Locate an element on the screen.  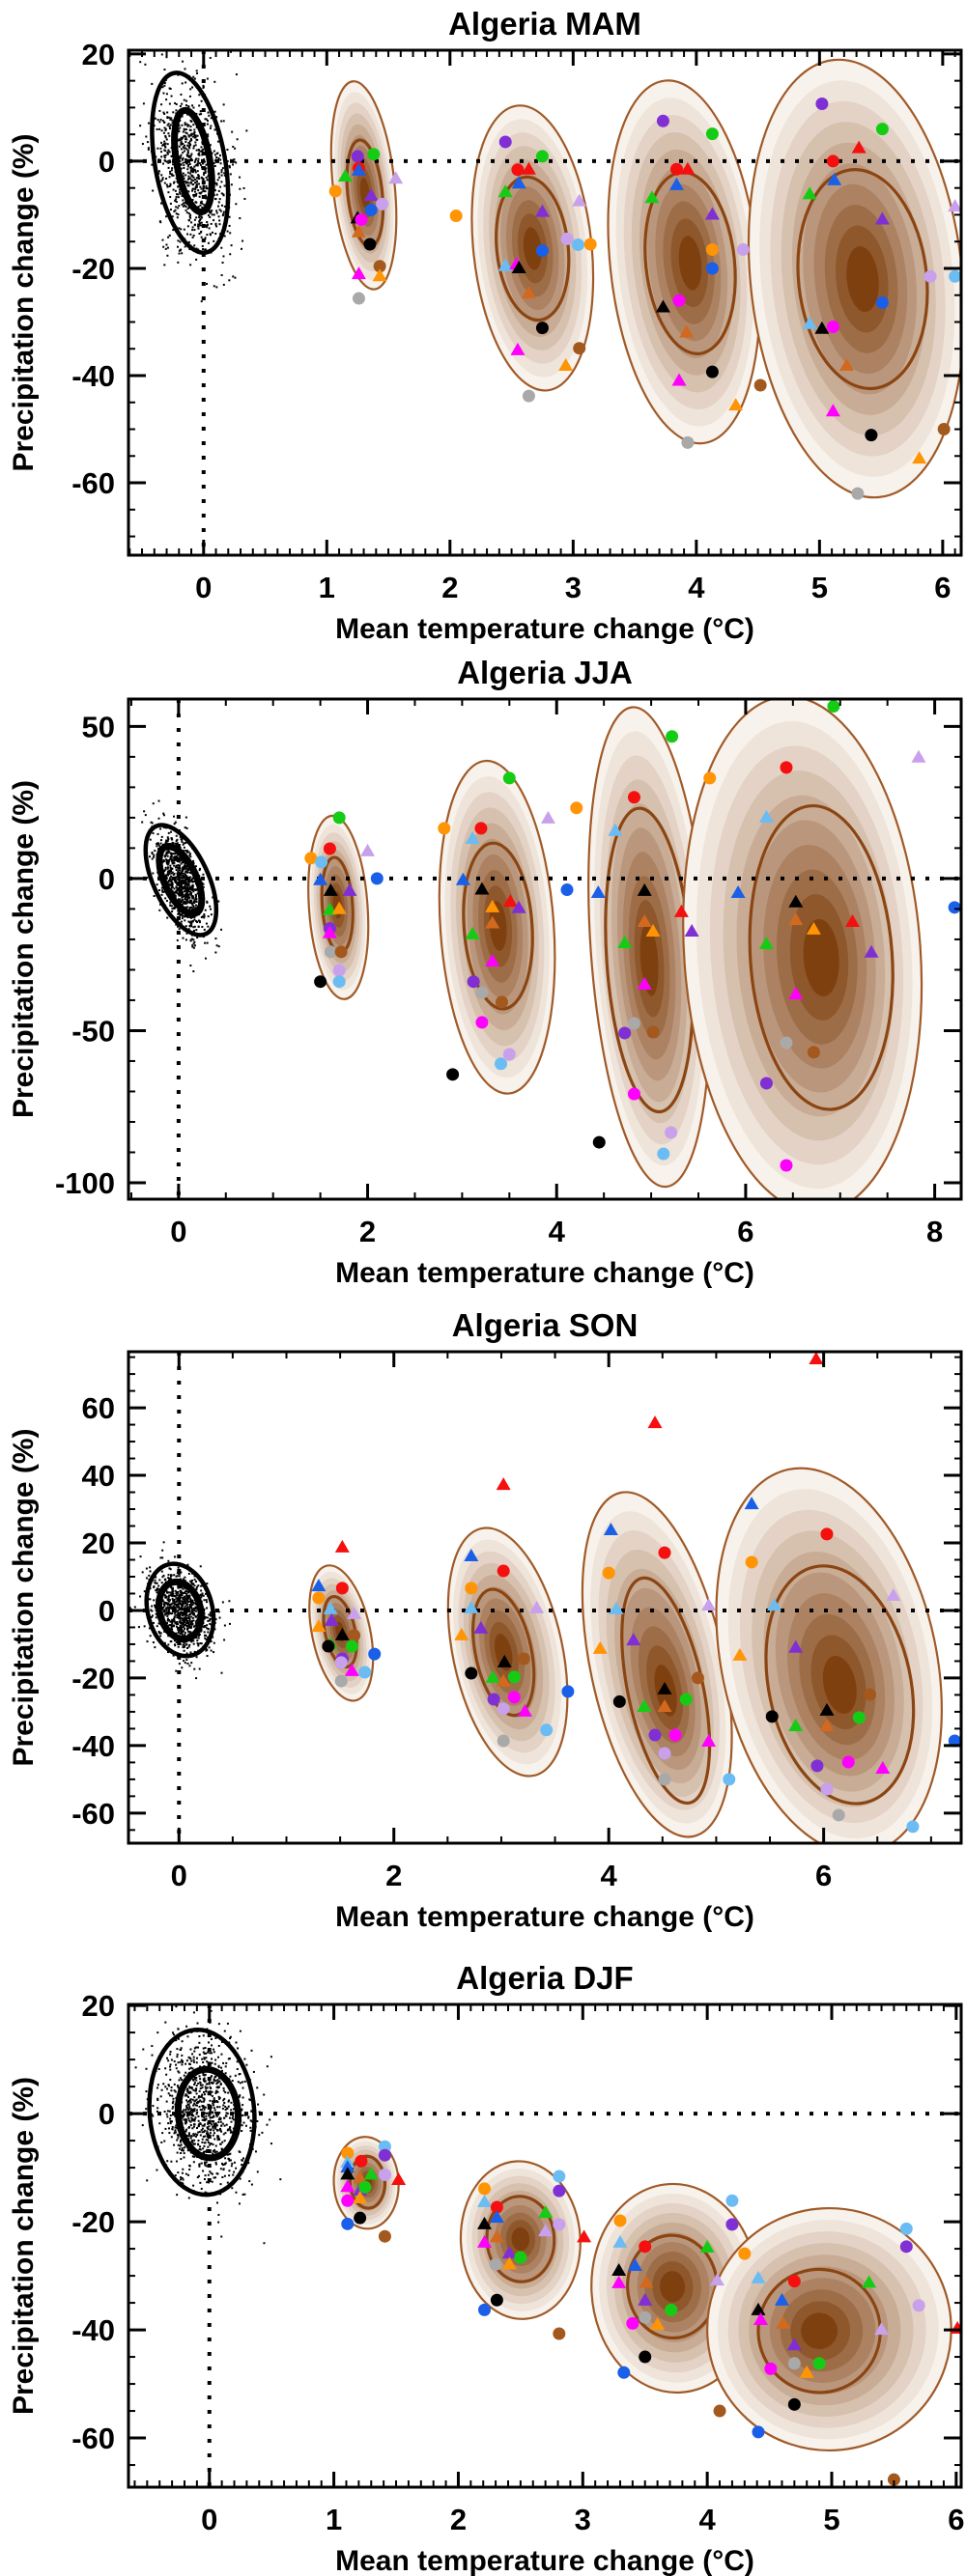
marker-magenta-circle is located at coordinates (514, 1698).